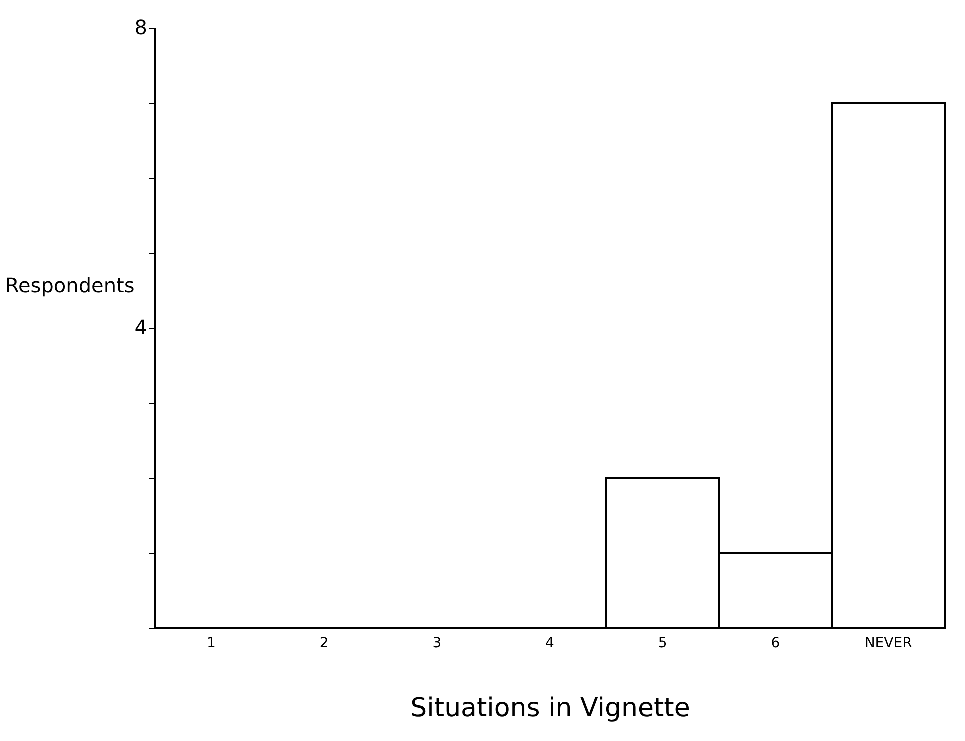 The height and width of the screenshot is (741, 965). I want to click on x-axis-title: Situations in Vignette, so click(550, 709).